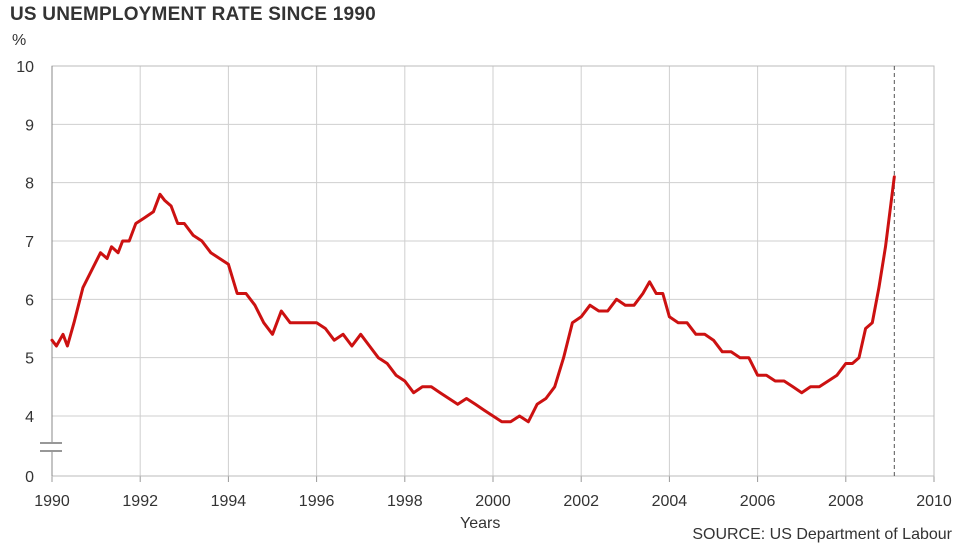  What do you see at coordinates (29, 359) in the screenshot?
I see `y-tick-label: 5` at bounding box center [29, 359].